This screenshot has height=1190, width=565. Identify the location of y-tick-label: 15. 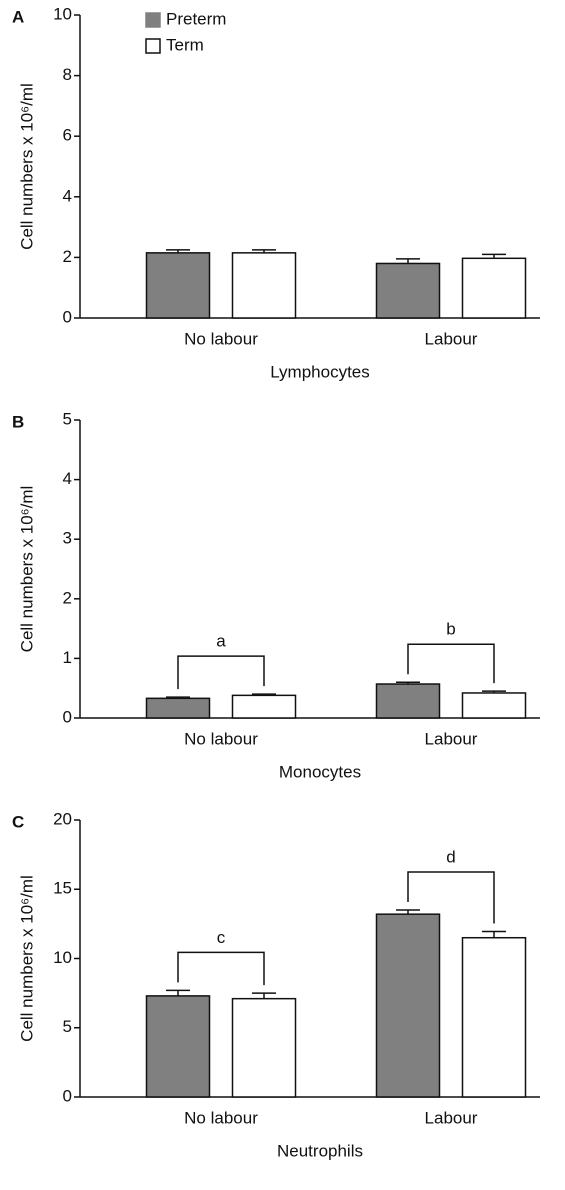
(62, 888).